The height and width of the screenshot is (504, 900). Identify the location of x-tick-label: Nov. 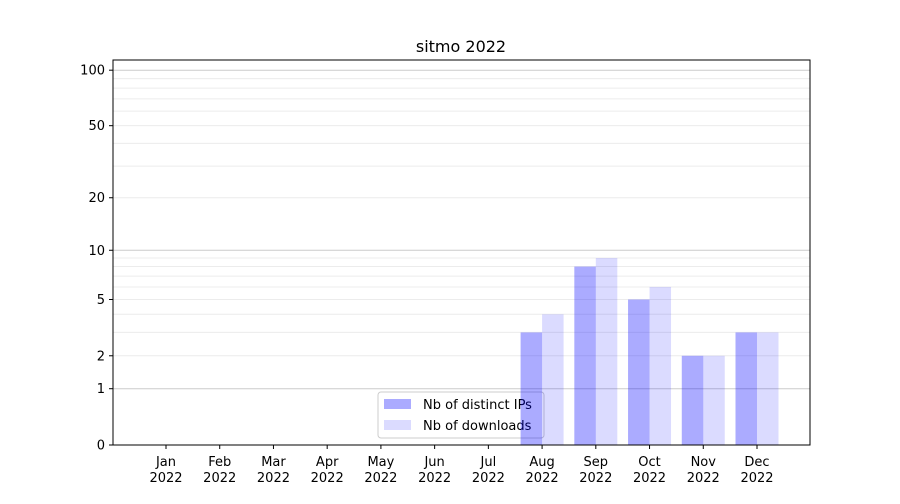
(704, 462).